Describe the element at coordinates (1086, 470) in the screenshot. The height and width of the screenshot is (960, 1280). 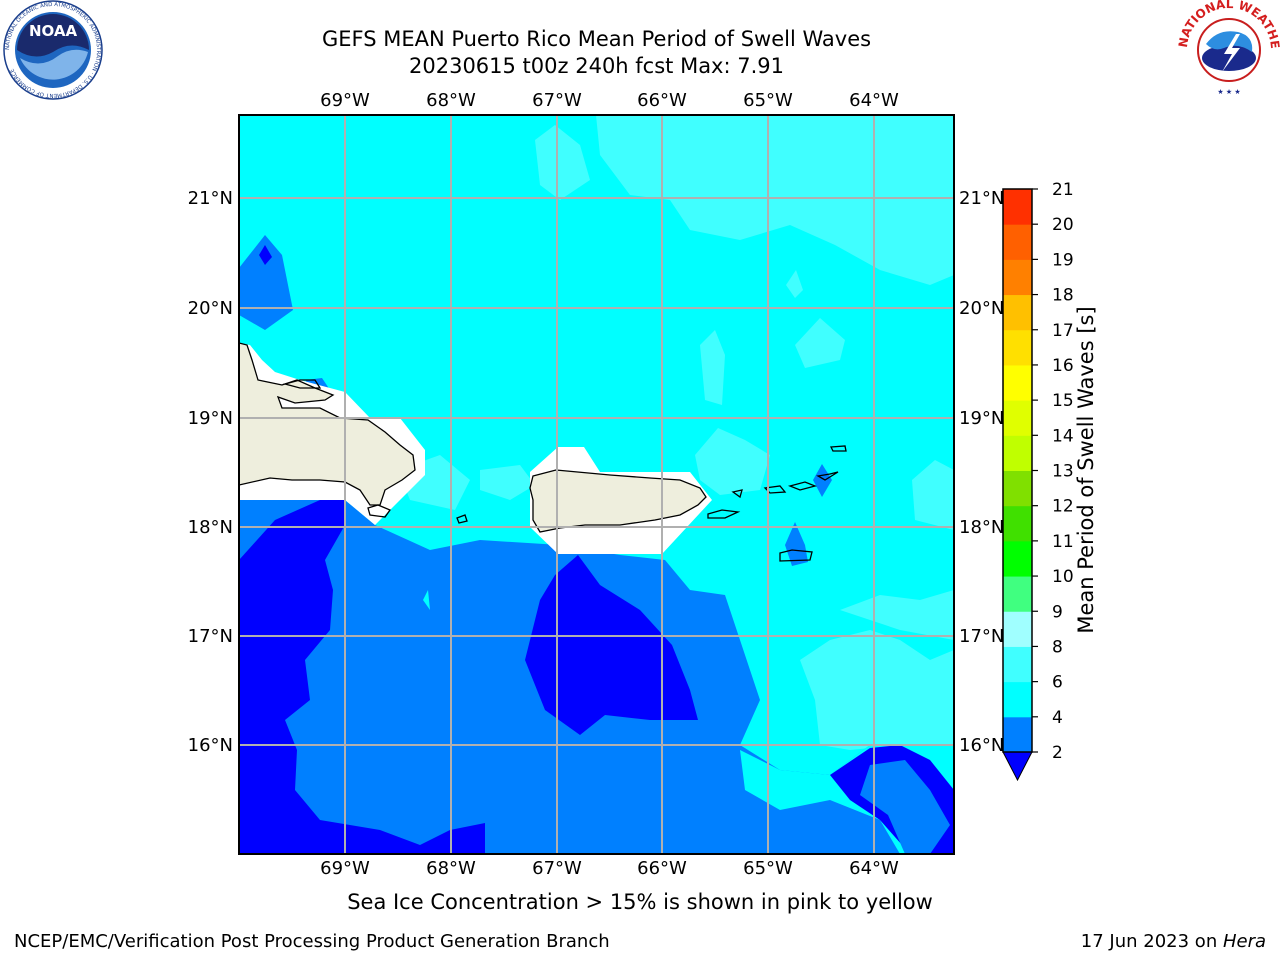
I see `colorbar-label: Mean Period of Swell Waves [s]` at that location.